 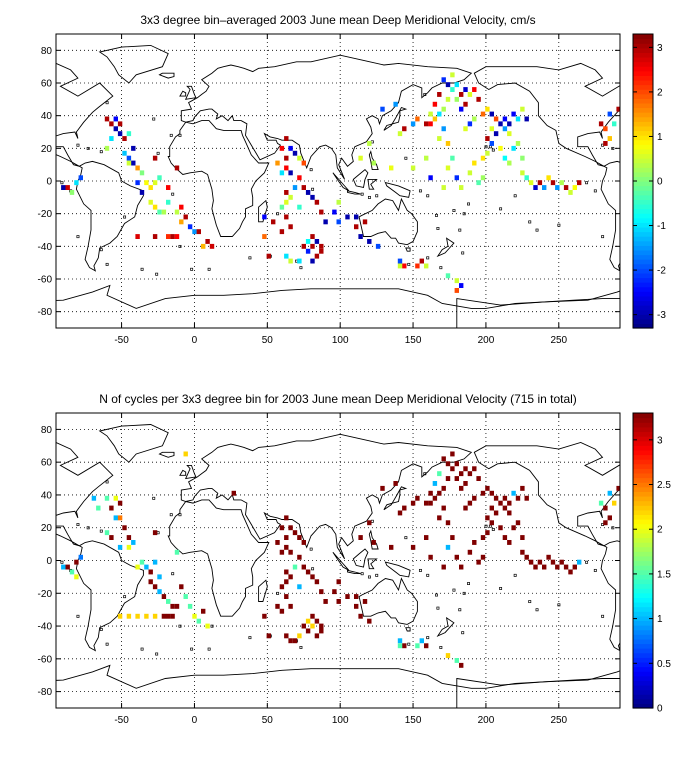 I want to click on y-tick-label: -40, so click(x=45, y=627).